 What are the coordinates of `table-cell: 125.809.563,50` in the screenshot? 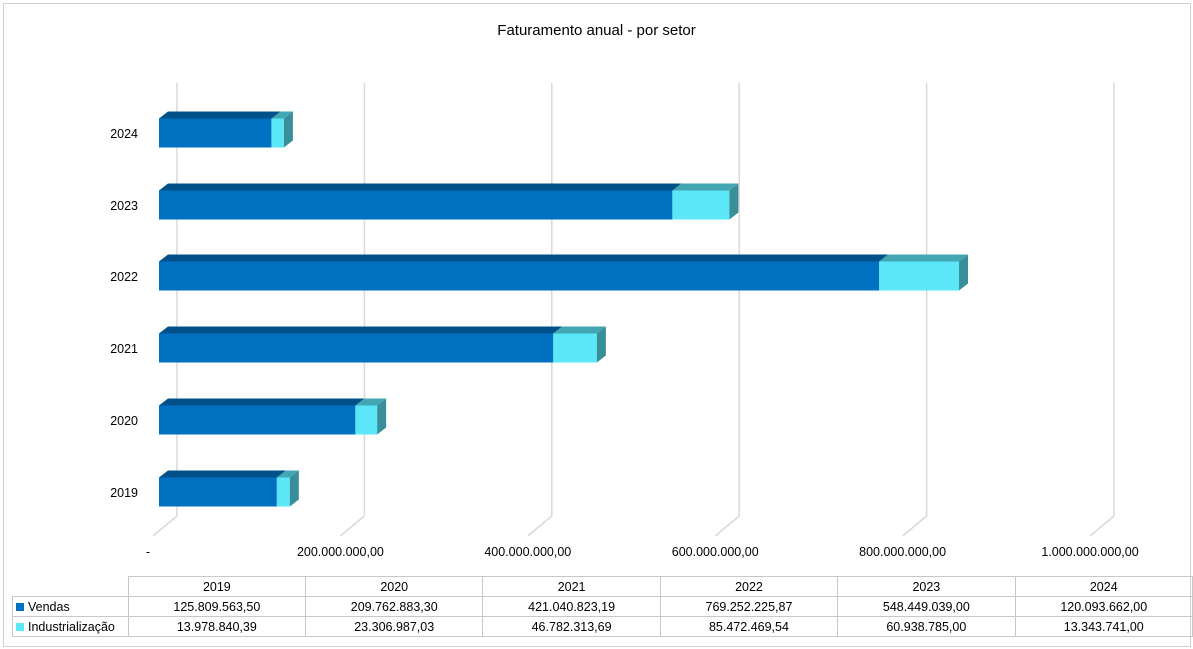 It's located at (217, 606).